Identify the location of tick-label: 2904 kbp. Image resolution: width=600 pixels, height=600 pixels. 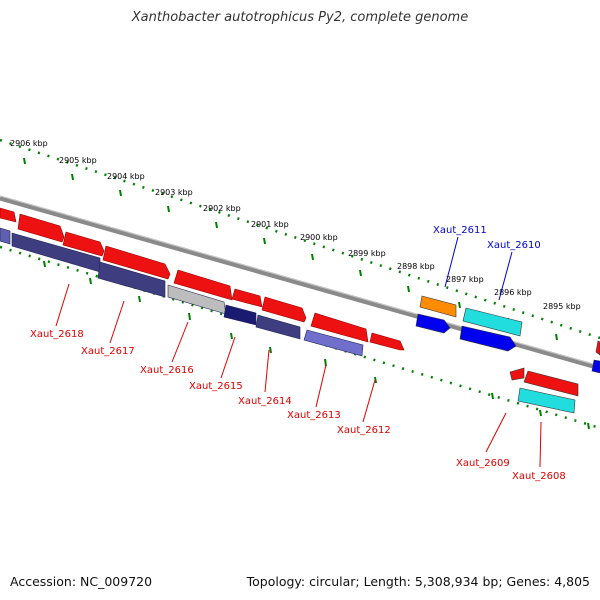
(126, 176).